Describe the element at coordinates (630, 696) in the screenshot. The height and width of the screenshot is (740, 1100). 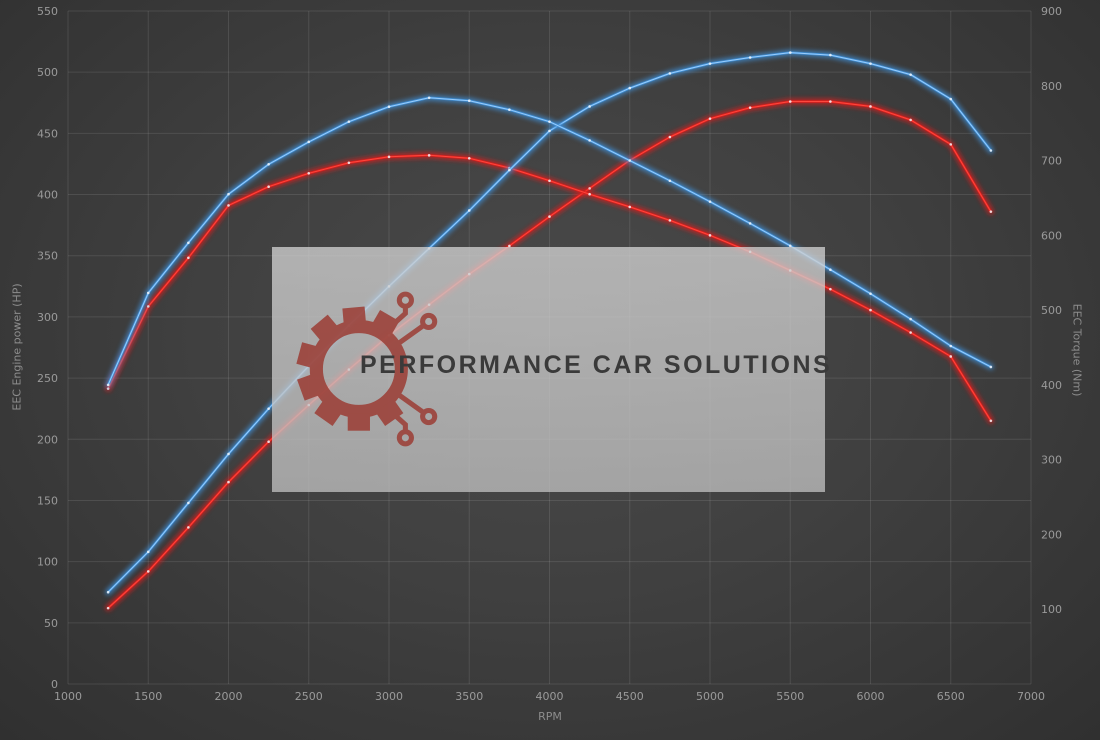
I see `tick-label: 4500` at that location.